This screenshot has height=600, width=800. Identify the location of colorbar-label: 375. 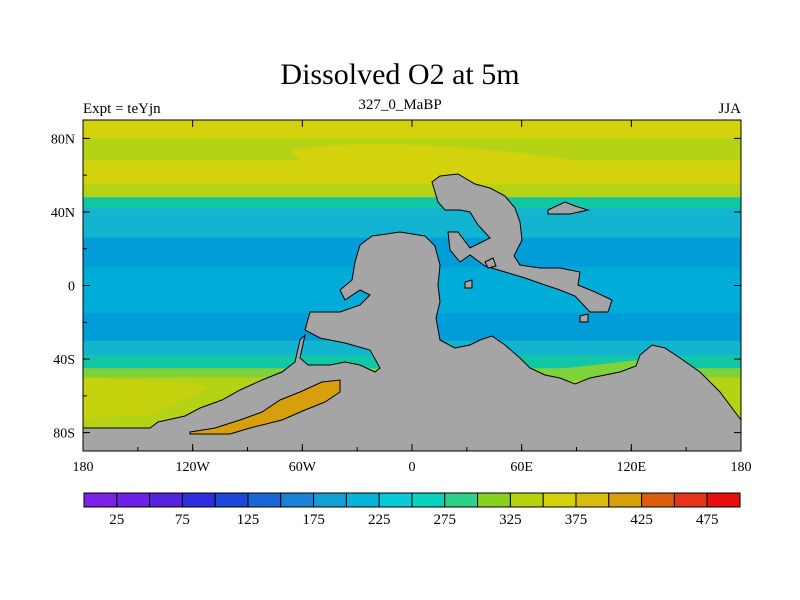
(576, 520).